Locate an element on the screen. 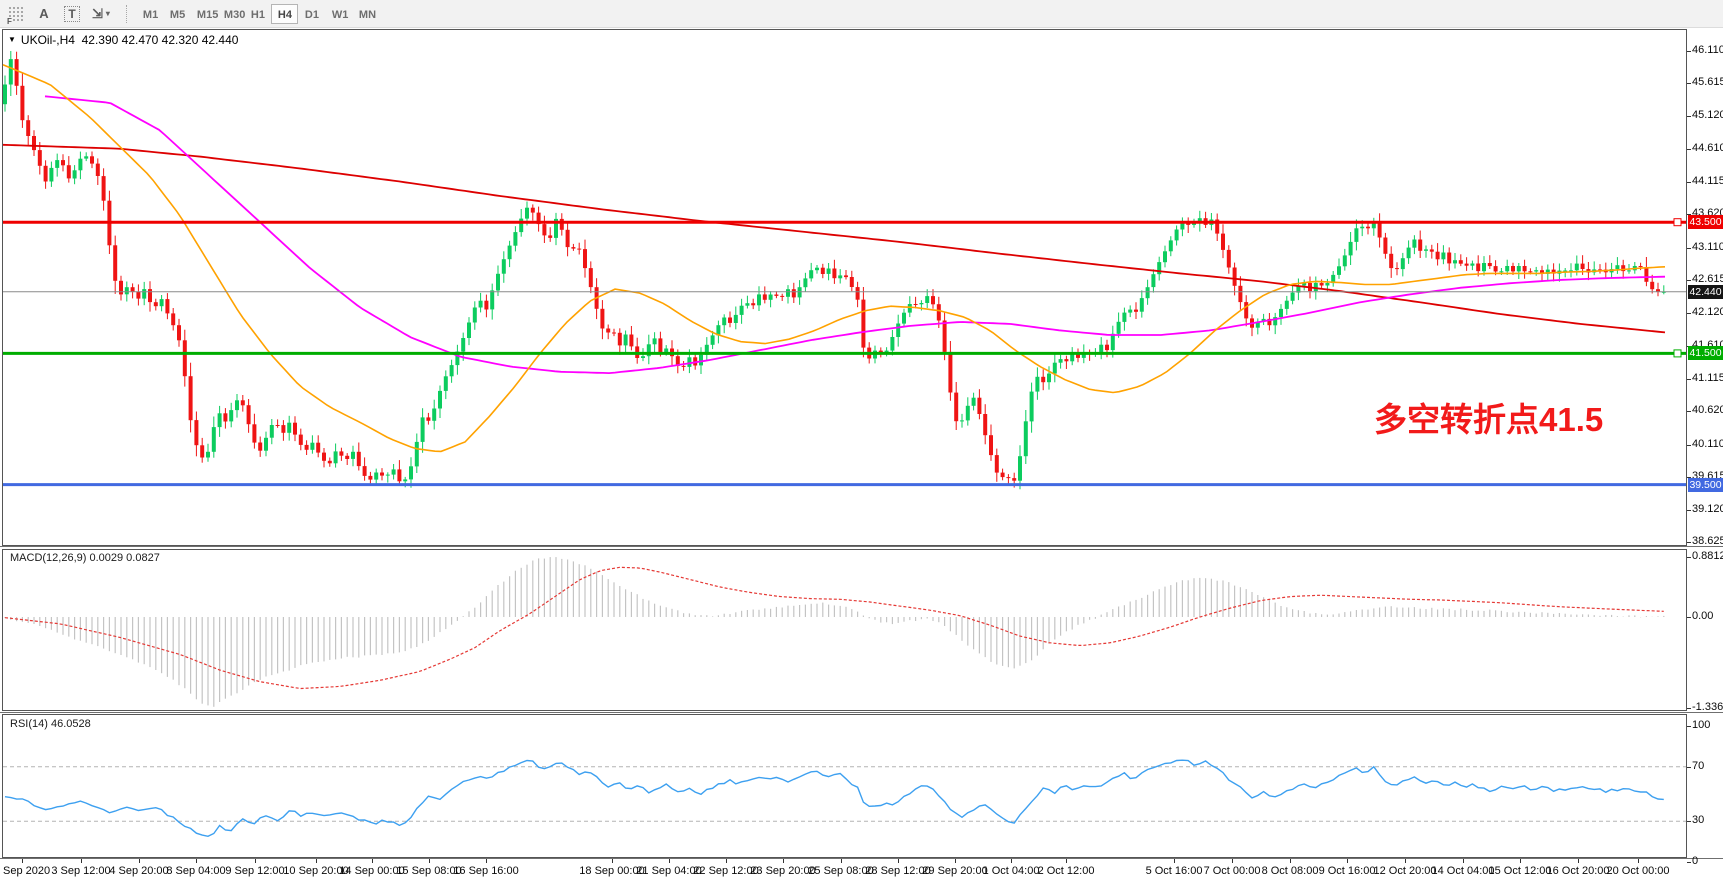  timeframe-button-m15: M15 is located at coordinates (204, 14).